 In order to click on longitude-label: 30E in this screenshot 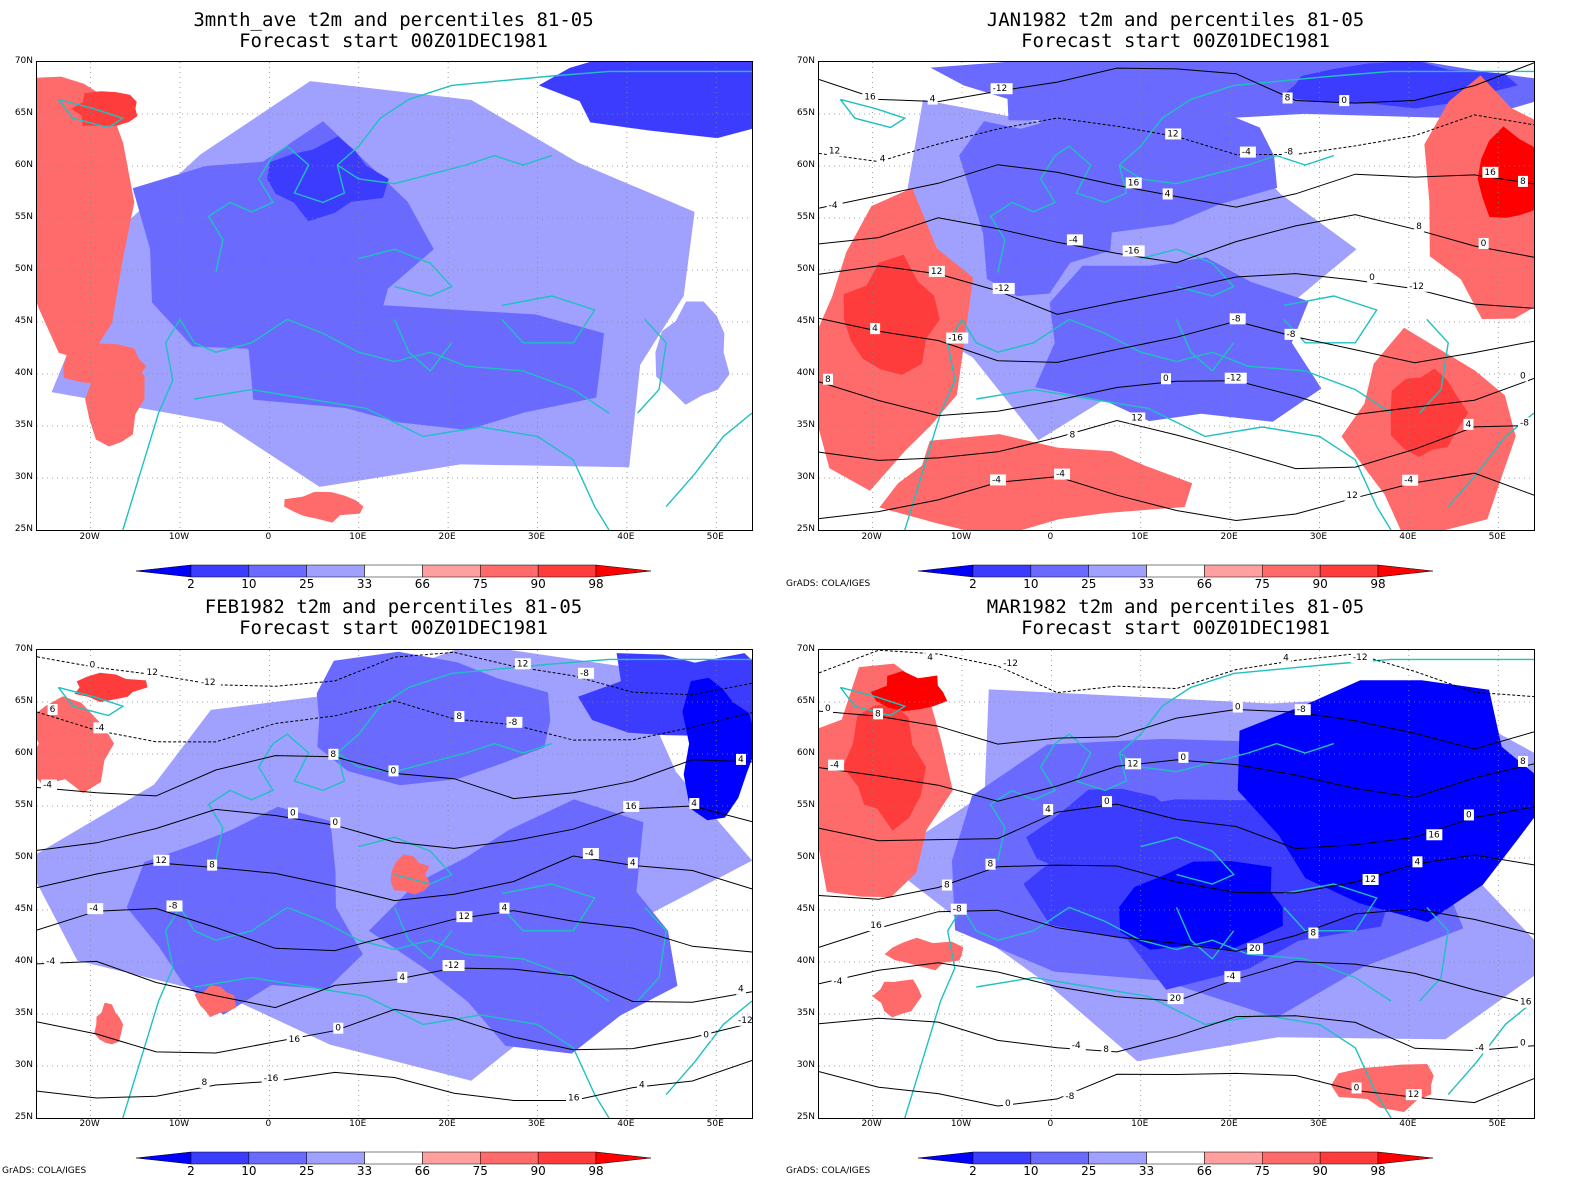, I will do `click(1318, 1124)`.